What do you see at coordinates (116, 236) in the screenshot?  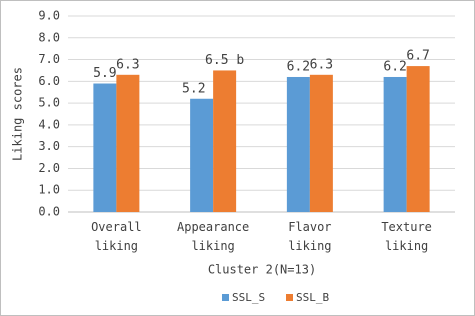 I see `x-tick-label: Overall liking` at bounding box center [116, 236].